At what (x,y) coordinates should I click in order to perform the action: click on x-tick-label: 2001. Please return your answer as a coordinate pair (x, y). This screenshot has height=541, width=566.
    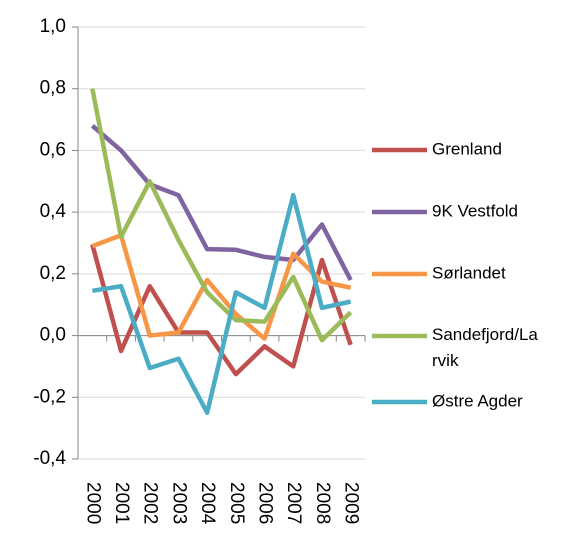
    Looking at the image, I should click on (121, 503).